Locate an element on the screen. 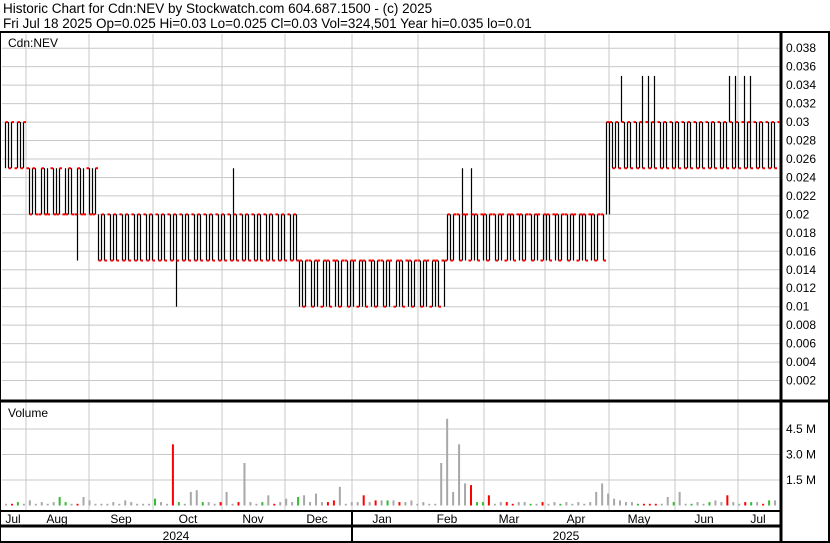  month-label: Oct is located at coordinates (188, 519).